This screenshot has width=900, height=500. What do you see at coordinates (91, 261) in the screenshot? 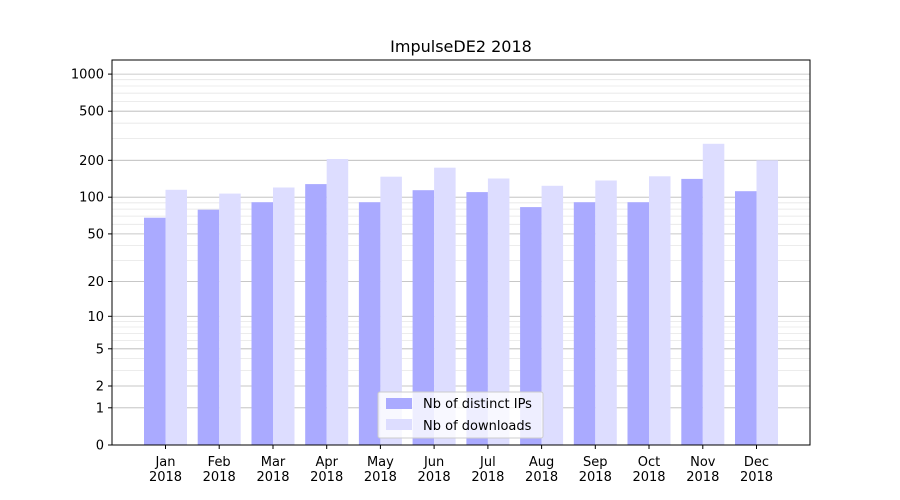
I see `y-axis: 0 1 2 5 10 20 50 100 200 500 1000` at bounding box center [91, 261].